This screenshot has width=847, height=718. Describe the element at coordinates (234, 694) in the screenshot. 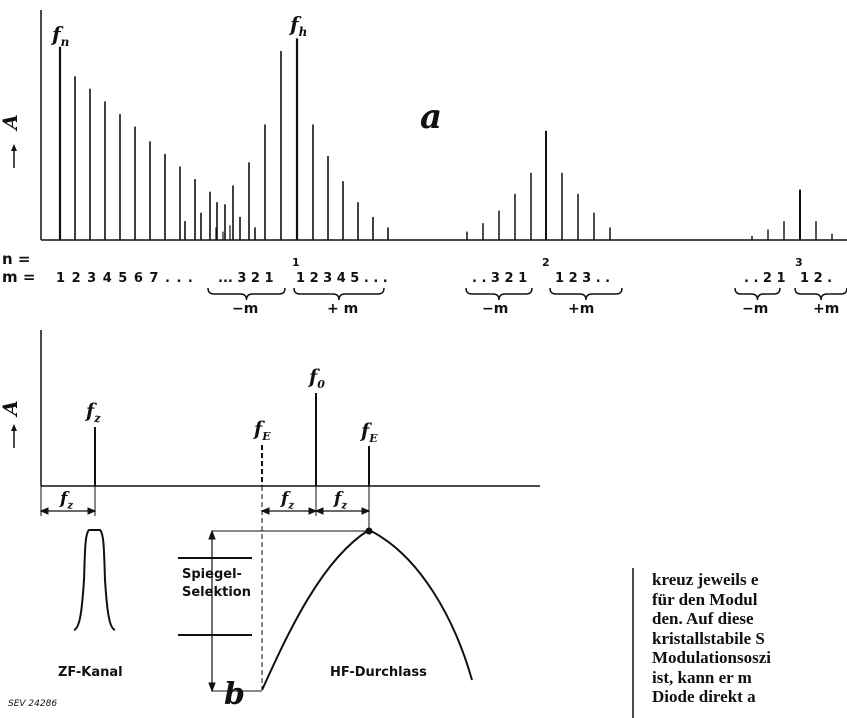

I see `part-b-letter: b` at that location.